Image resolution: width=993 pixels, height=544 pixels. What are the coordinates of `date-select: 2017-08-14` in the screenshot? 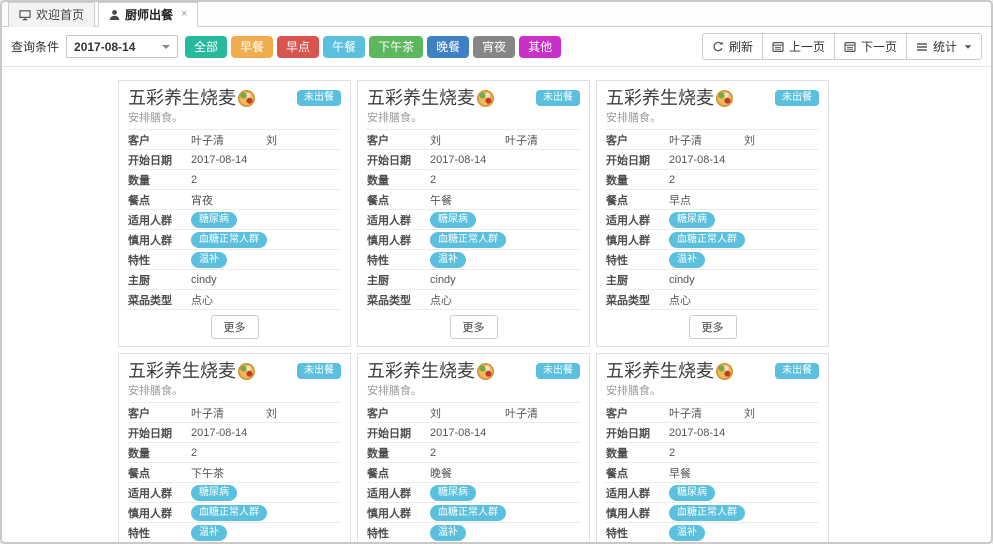 It's located at (122, 46).